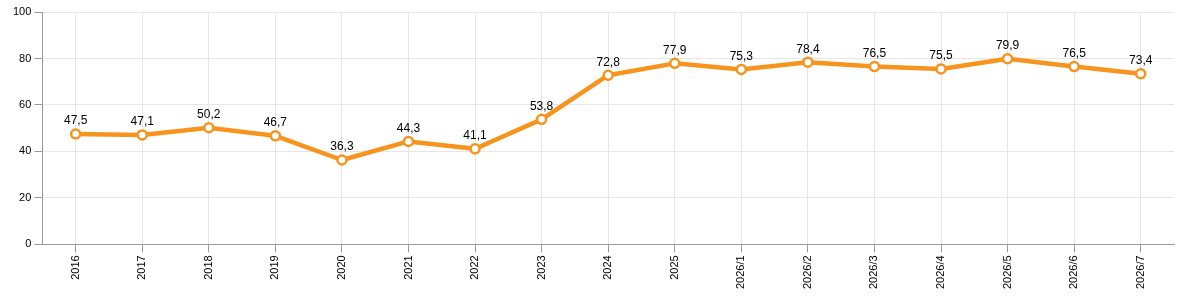  I want to click on data-label: 50,2, so click(209, 114).